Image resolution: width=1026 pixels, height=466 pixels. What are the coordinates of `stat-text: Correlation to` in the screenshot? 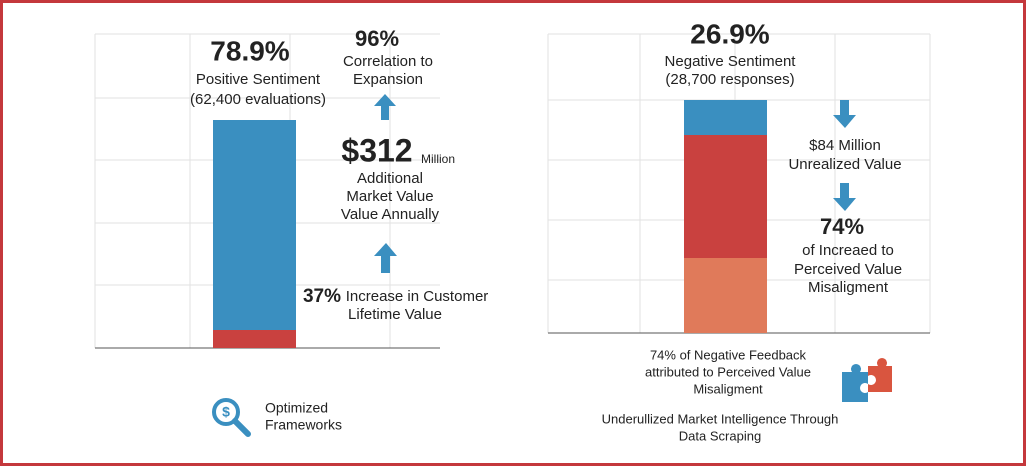 It's located at (388, 61).